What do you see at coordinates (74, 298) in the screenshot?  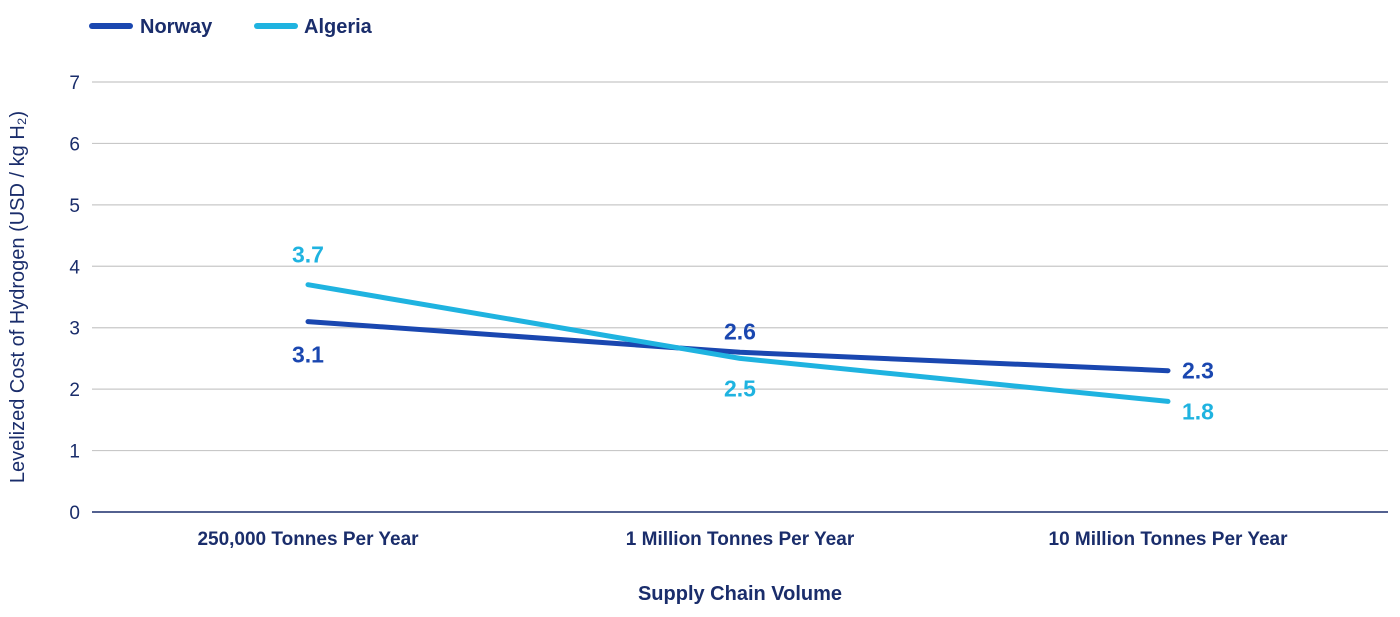 I see `y-axis-ticks: 0 1 2 3 4 5 6 7` at bounding box center [74, 298].